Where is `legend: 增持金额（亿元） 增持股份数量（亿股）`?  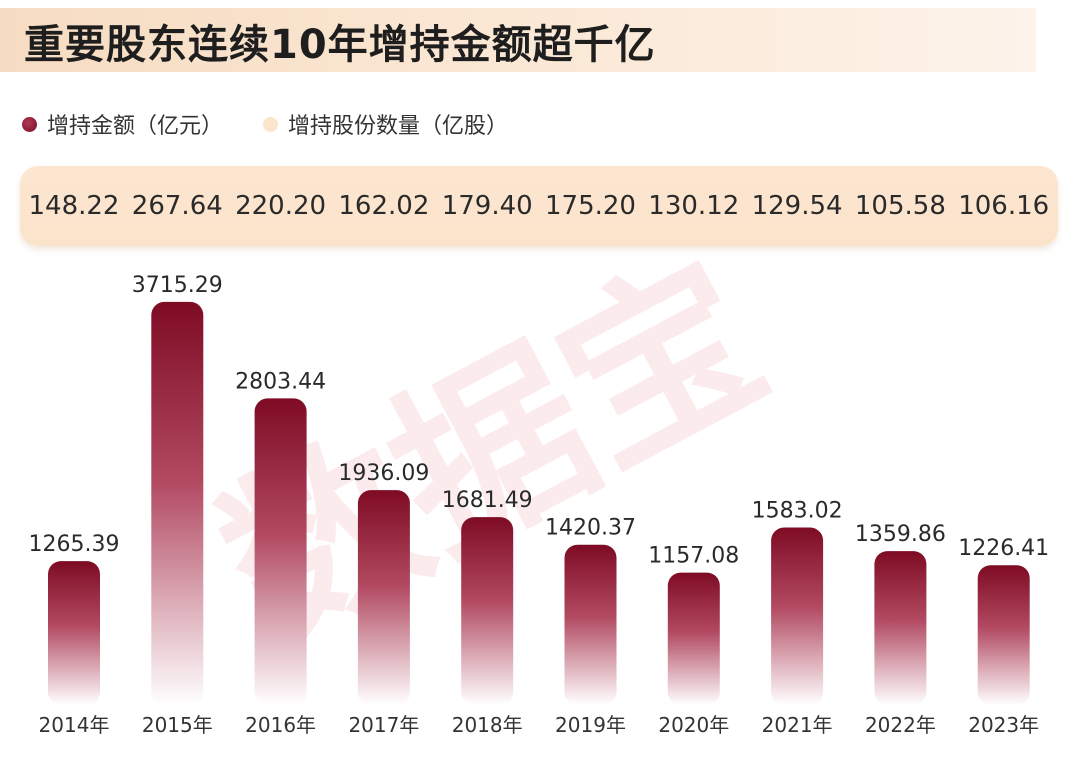 legend: 增持金额（亿元） 增持股份数量（亿股） is located at coordinates (285, 124).